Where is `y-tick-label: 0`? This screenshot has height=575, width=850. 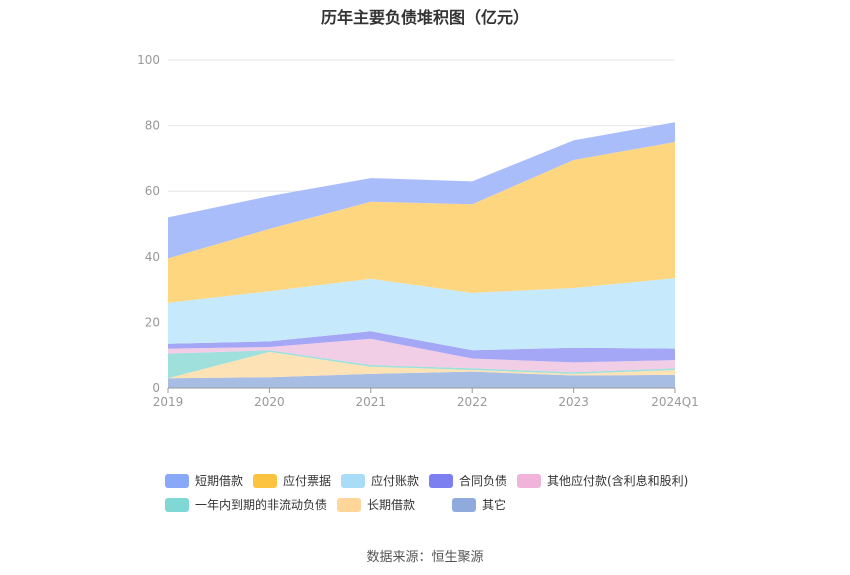 y-tick-label: 0 is located at coordinates (156, 388).